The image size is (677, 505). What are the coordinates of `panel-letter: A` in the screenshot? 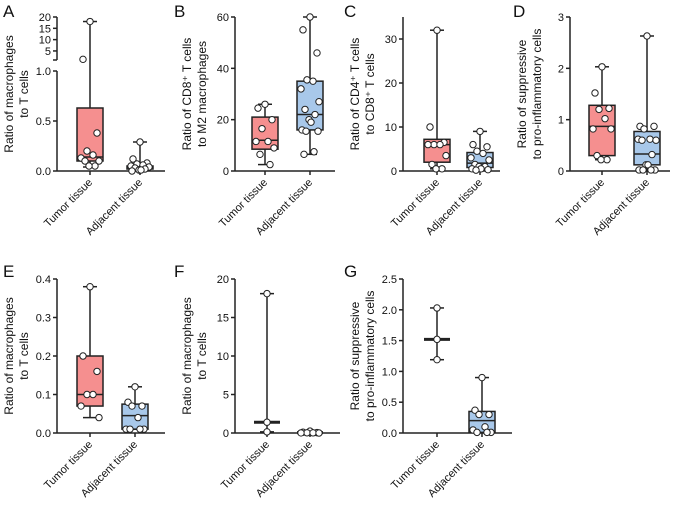 It's located at (9, 11).